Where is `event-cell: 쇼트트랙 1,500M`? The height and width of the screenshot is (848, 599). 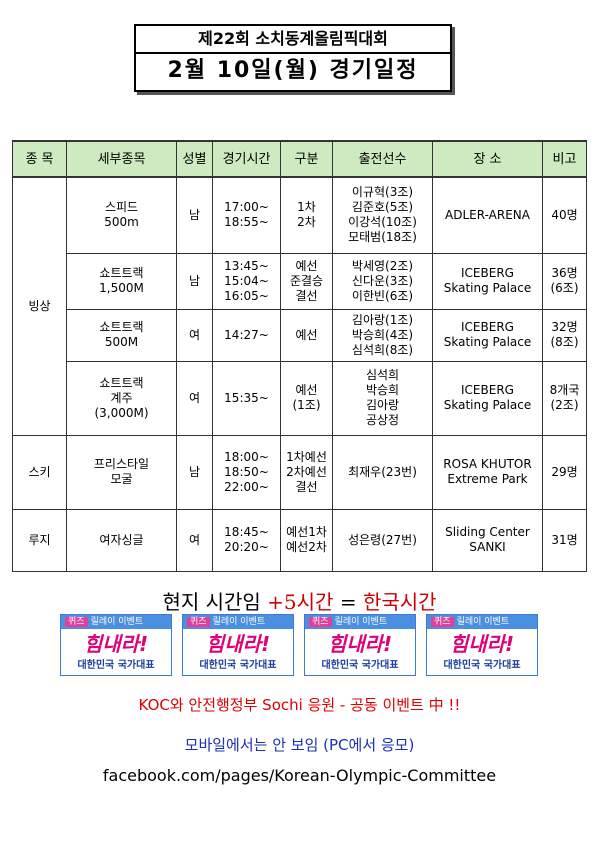 event-cell: 쇼트트랙 1,500M is located at coordinates (121, 281).